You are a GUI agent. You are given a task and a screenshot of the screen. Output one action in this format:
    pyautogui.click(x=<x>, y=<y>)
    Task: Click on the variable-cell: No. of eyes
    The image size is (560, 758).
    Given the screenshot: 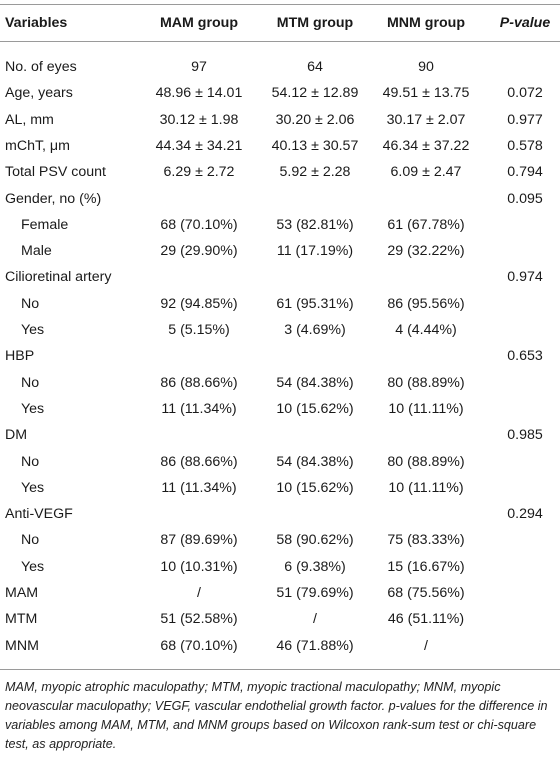 What is the action you would take?
    pyautogui.click(x=41, y=67)
    